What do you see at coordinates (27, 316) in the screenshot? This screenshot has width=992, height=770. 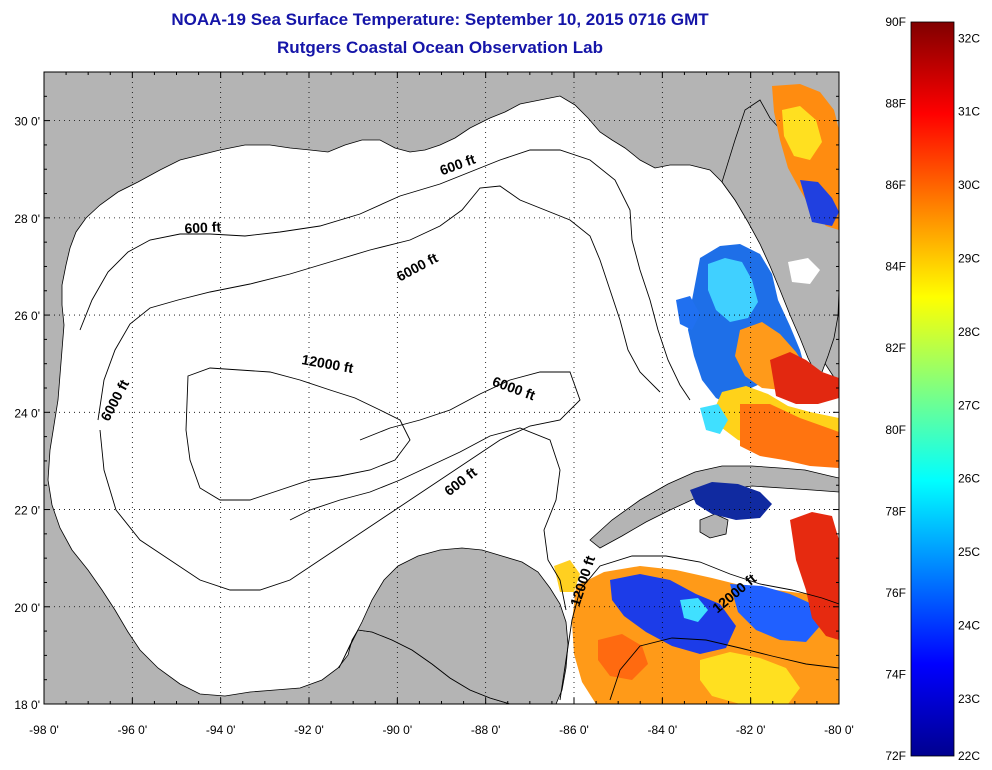 I see `y-tick-label: 26 0'` at bounding box center [27, 316].